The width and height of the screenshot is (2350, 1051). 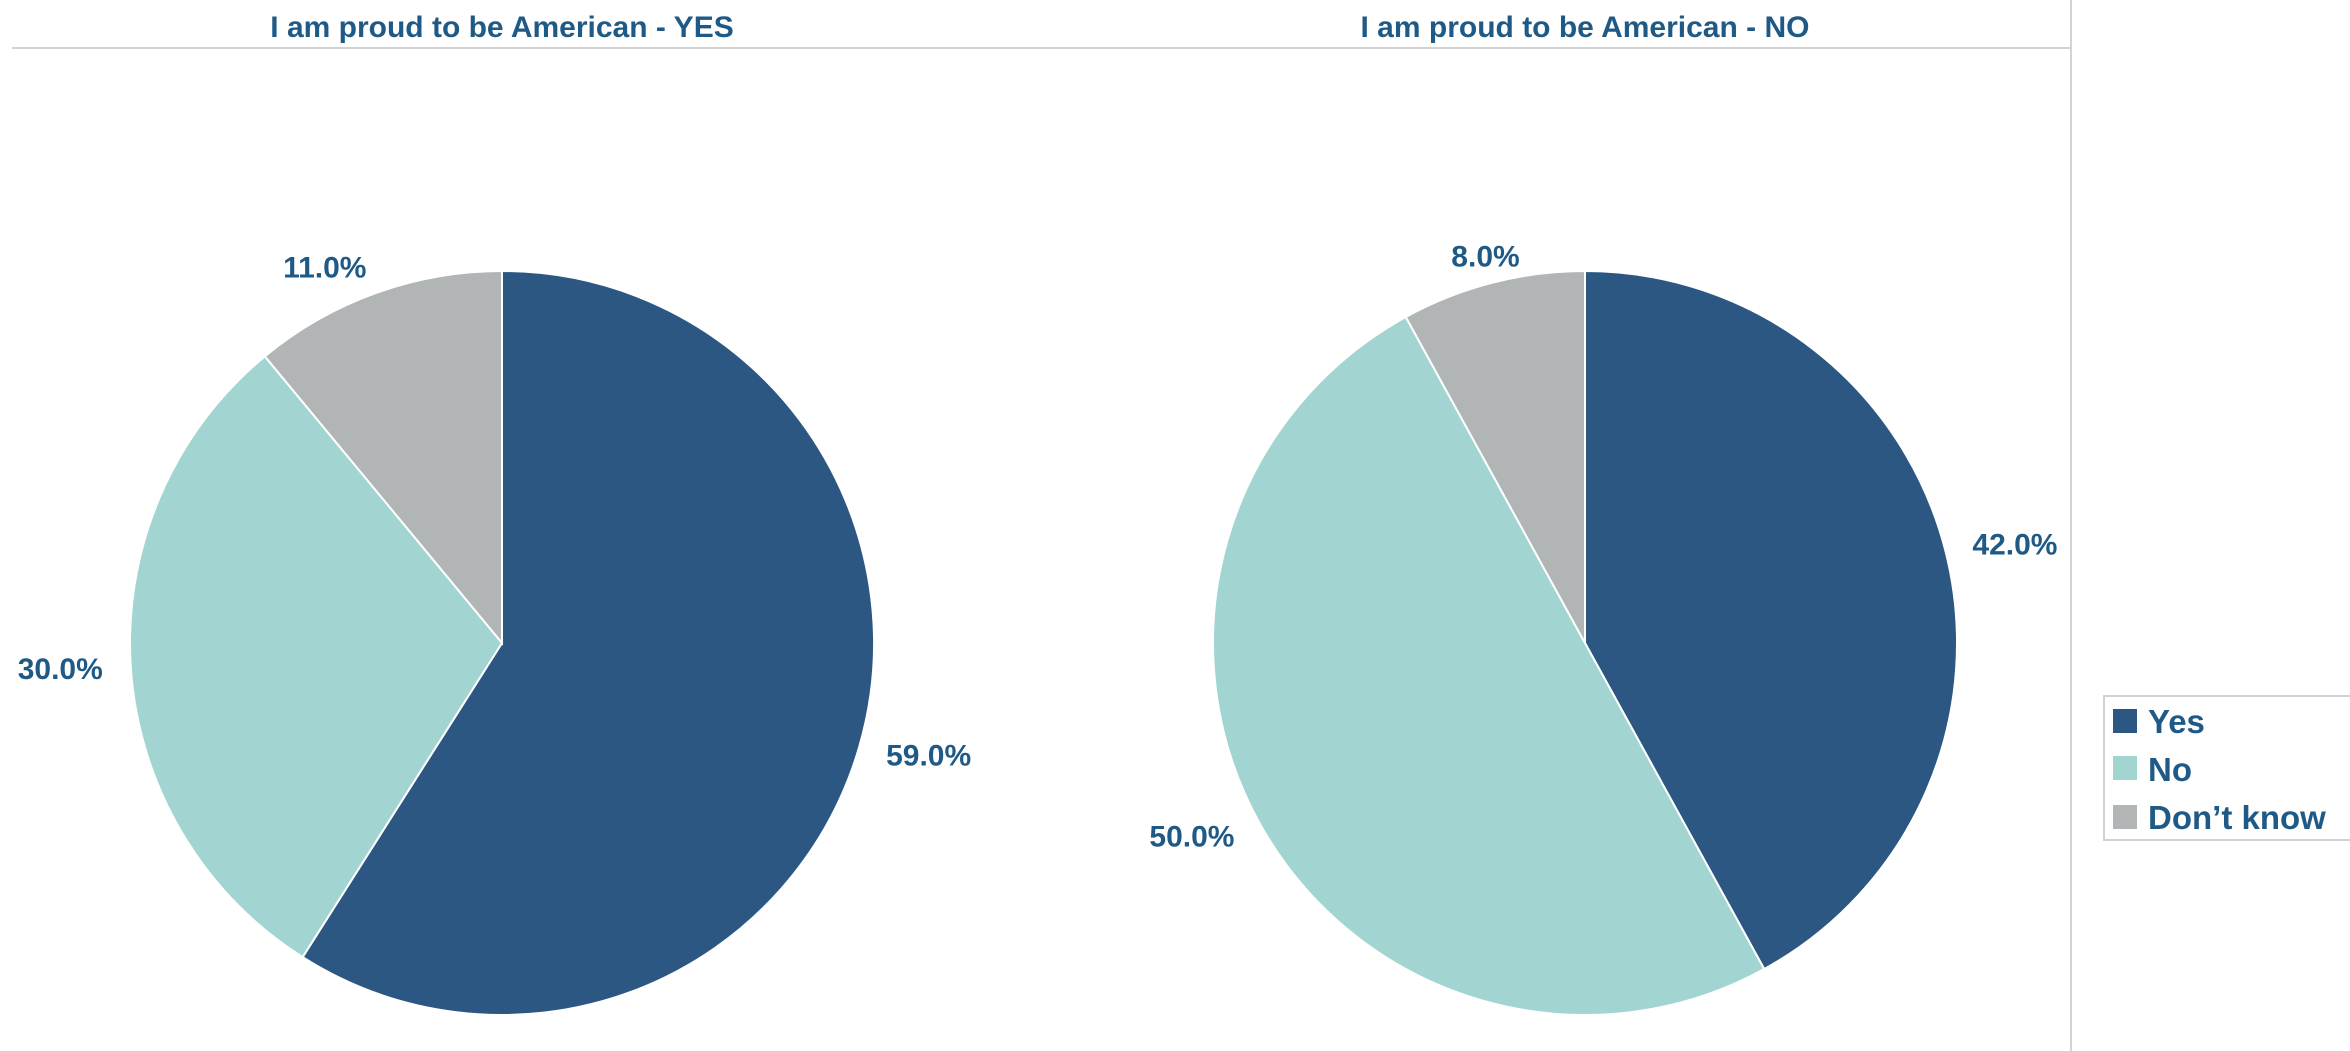 What do you see at coordinates (1771, 620) in the screenshot?
I see `pie-slice-no-yes` at bounding box center [1771, 620].